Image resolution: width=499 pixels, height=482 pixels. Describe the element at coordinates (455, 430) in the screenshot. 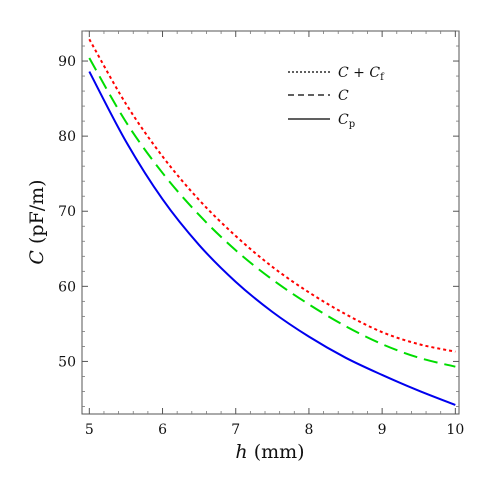

I see `x-tick-label: 10` at that location.